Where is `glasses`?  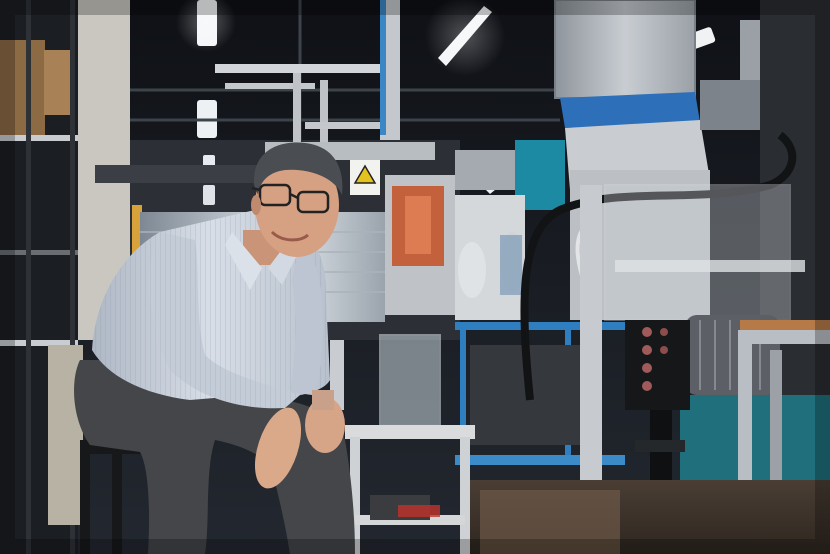
glasses is located at coordinates (290, 198).